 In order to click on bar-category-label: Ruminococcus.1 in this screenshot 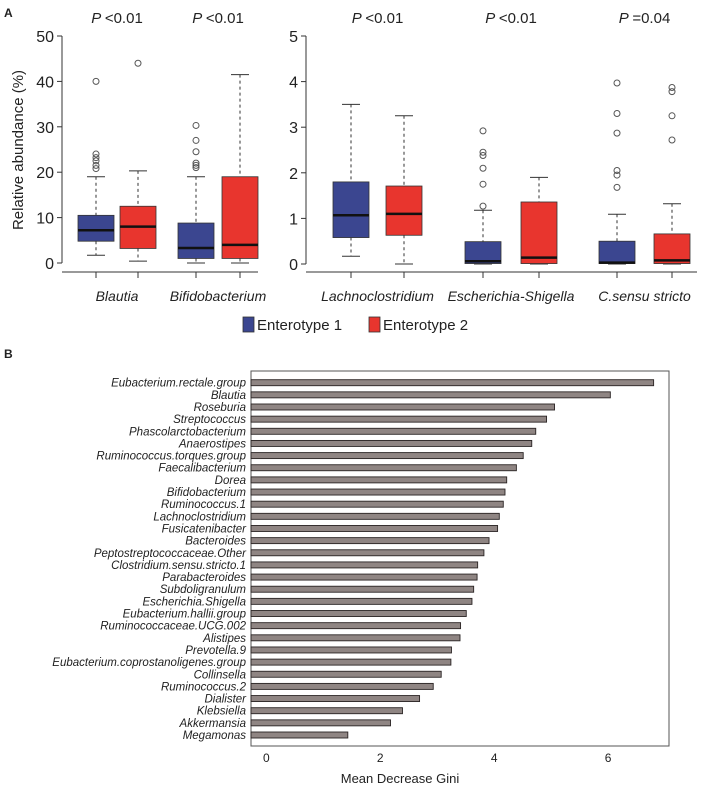, I will do `click(203, 505)`.